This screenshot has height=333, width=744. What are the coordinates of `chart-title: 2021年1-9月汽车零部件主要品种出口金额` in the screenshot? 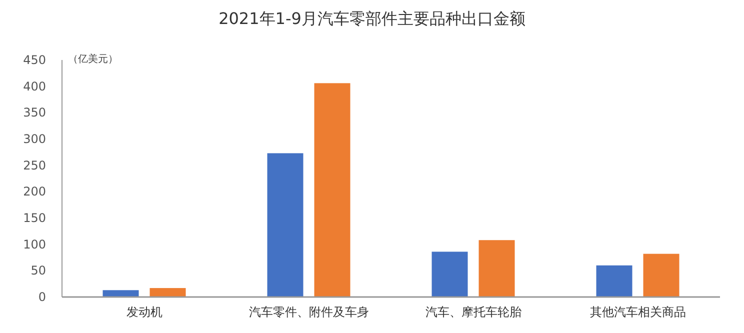 It's located at (372, 18).